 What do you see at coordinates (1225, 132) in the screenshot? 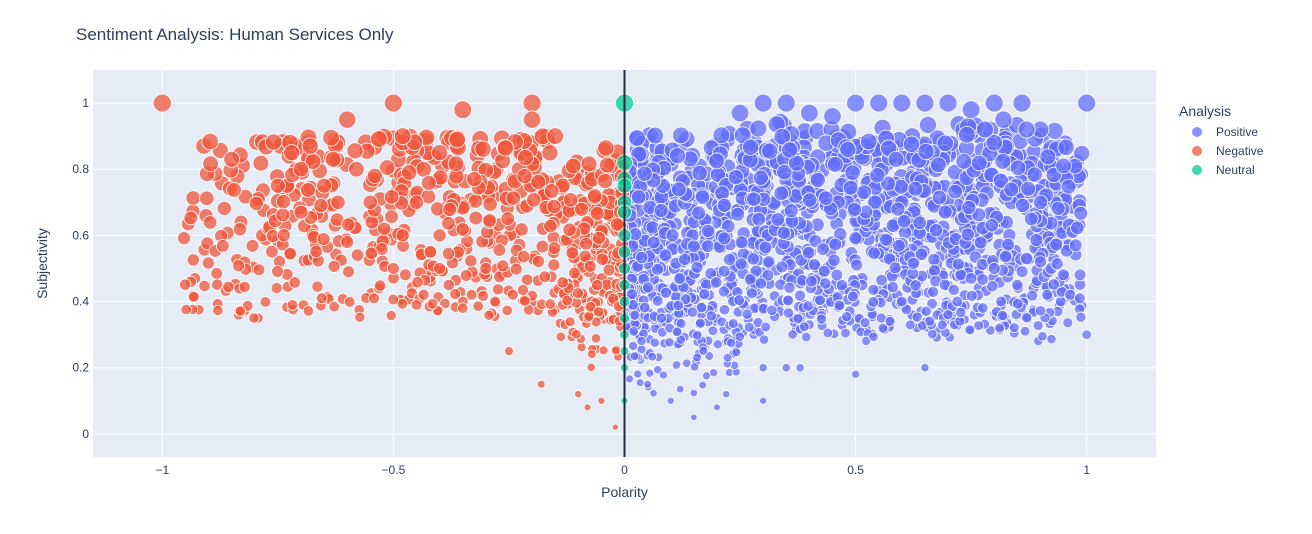
I see `legend-item-positive: Positive` at bounding box center [1225, 132].